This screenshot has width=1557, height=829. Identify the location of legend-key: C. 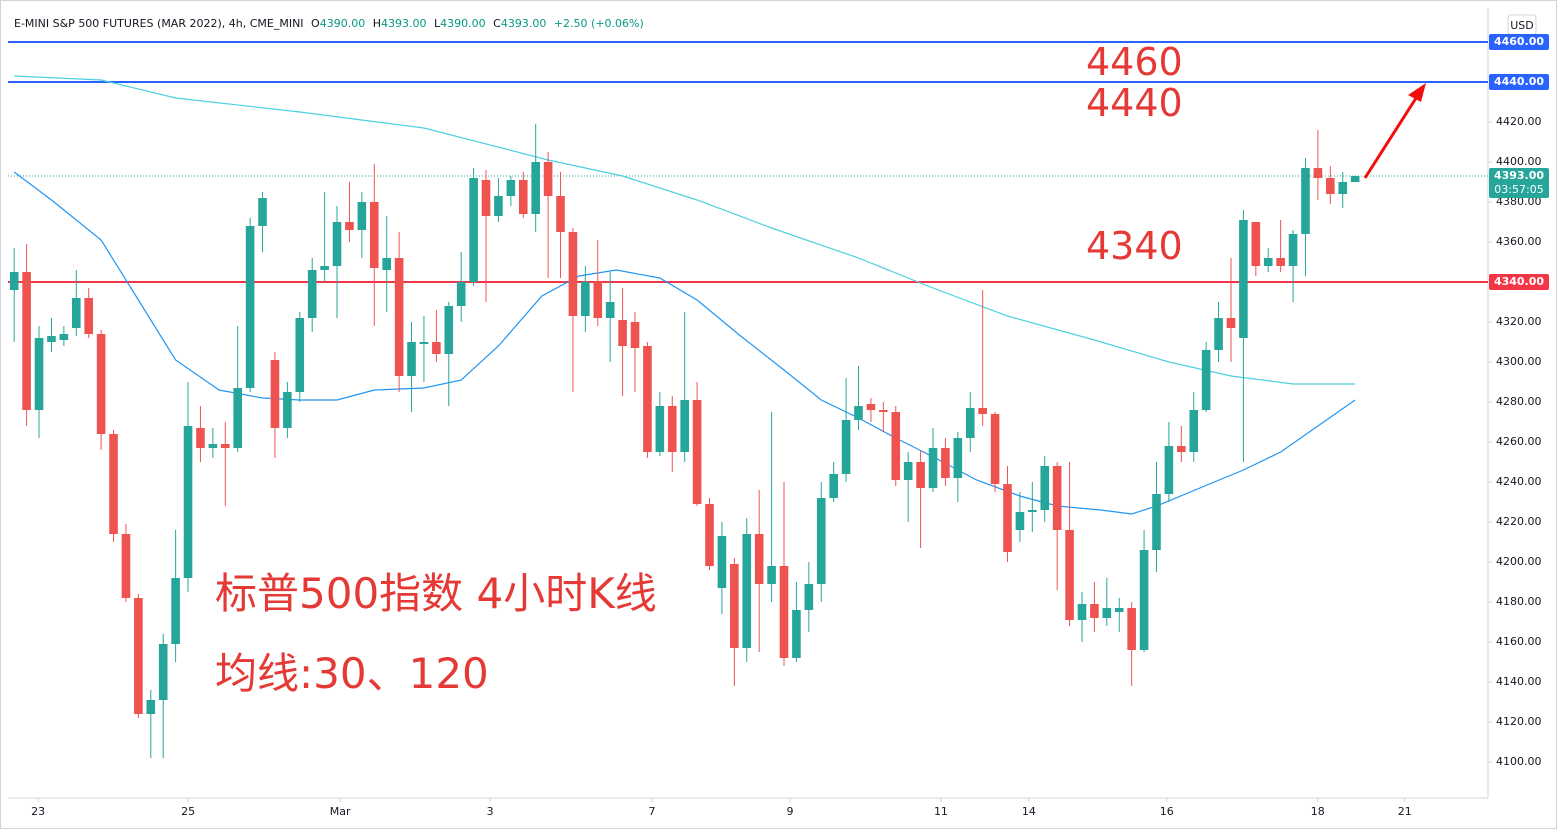
(497, 23).